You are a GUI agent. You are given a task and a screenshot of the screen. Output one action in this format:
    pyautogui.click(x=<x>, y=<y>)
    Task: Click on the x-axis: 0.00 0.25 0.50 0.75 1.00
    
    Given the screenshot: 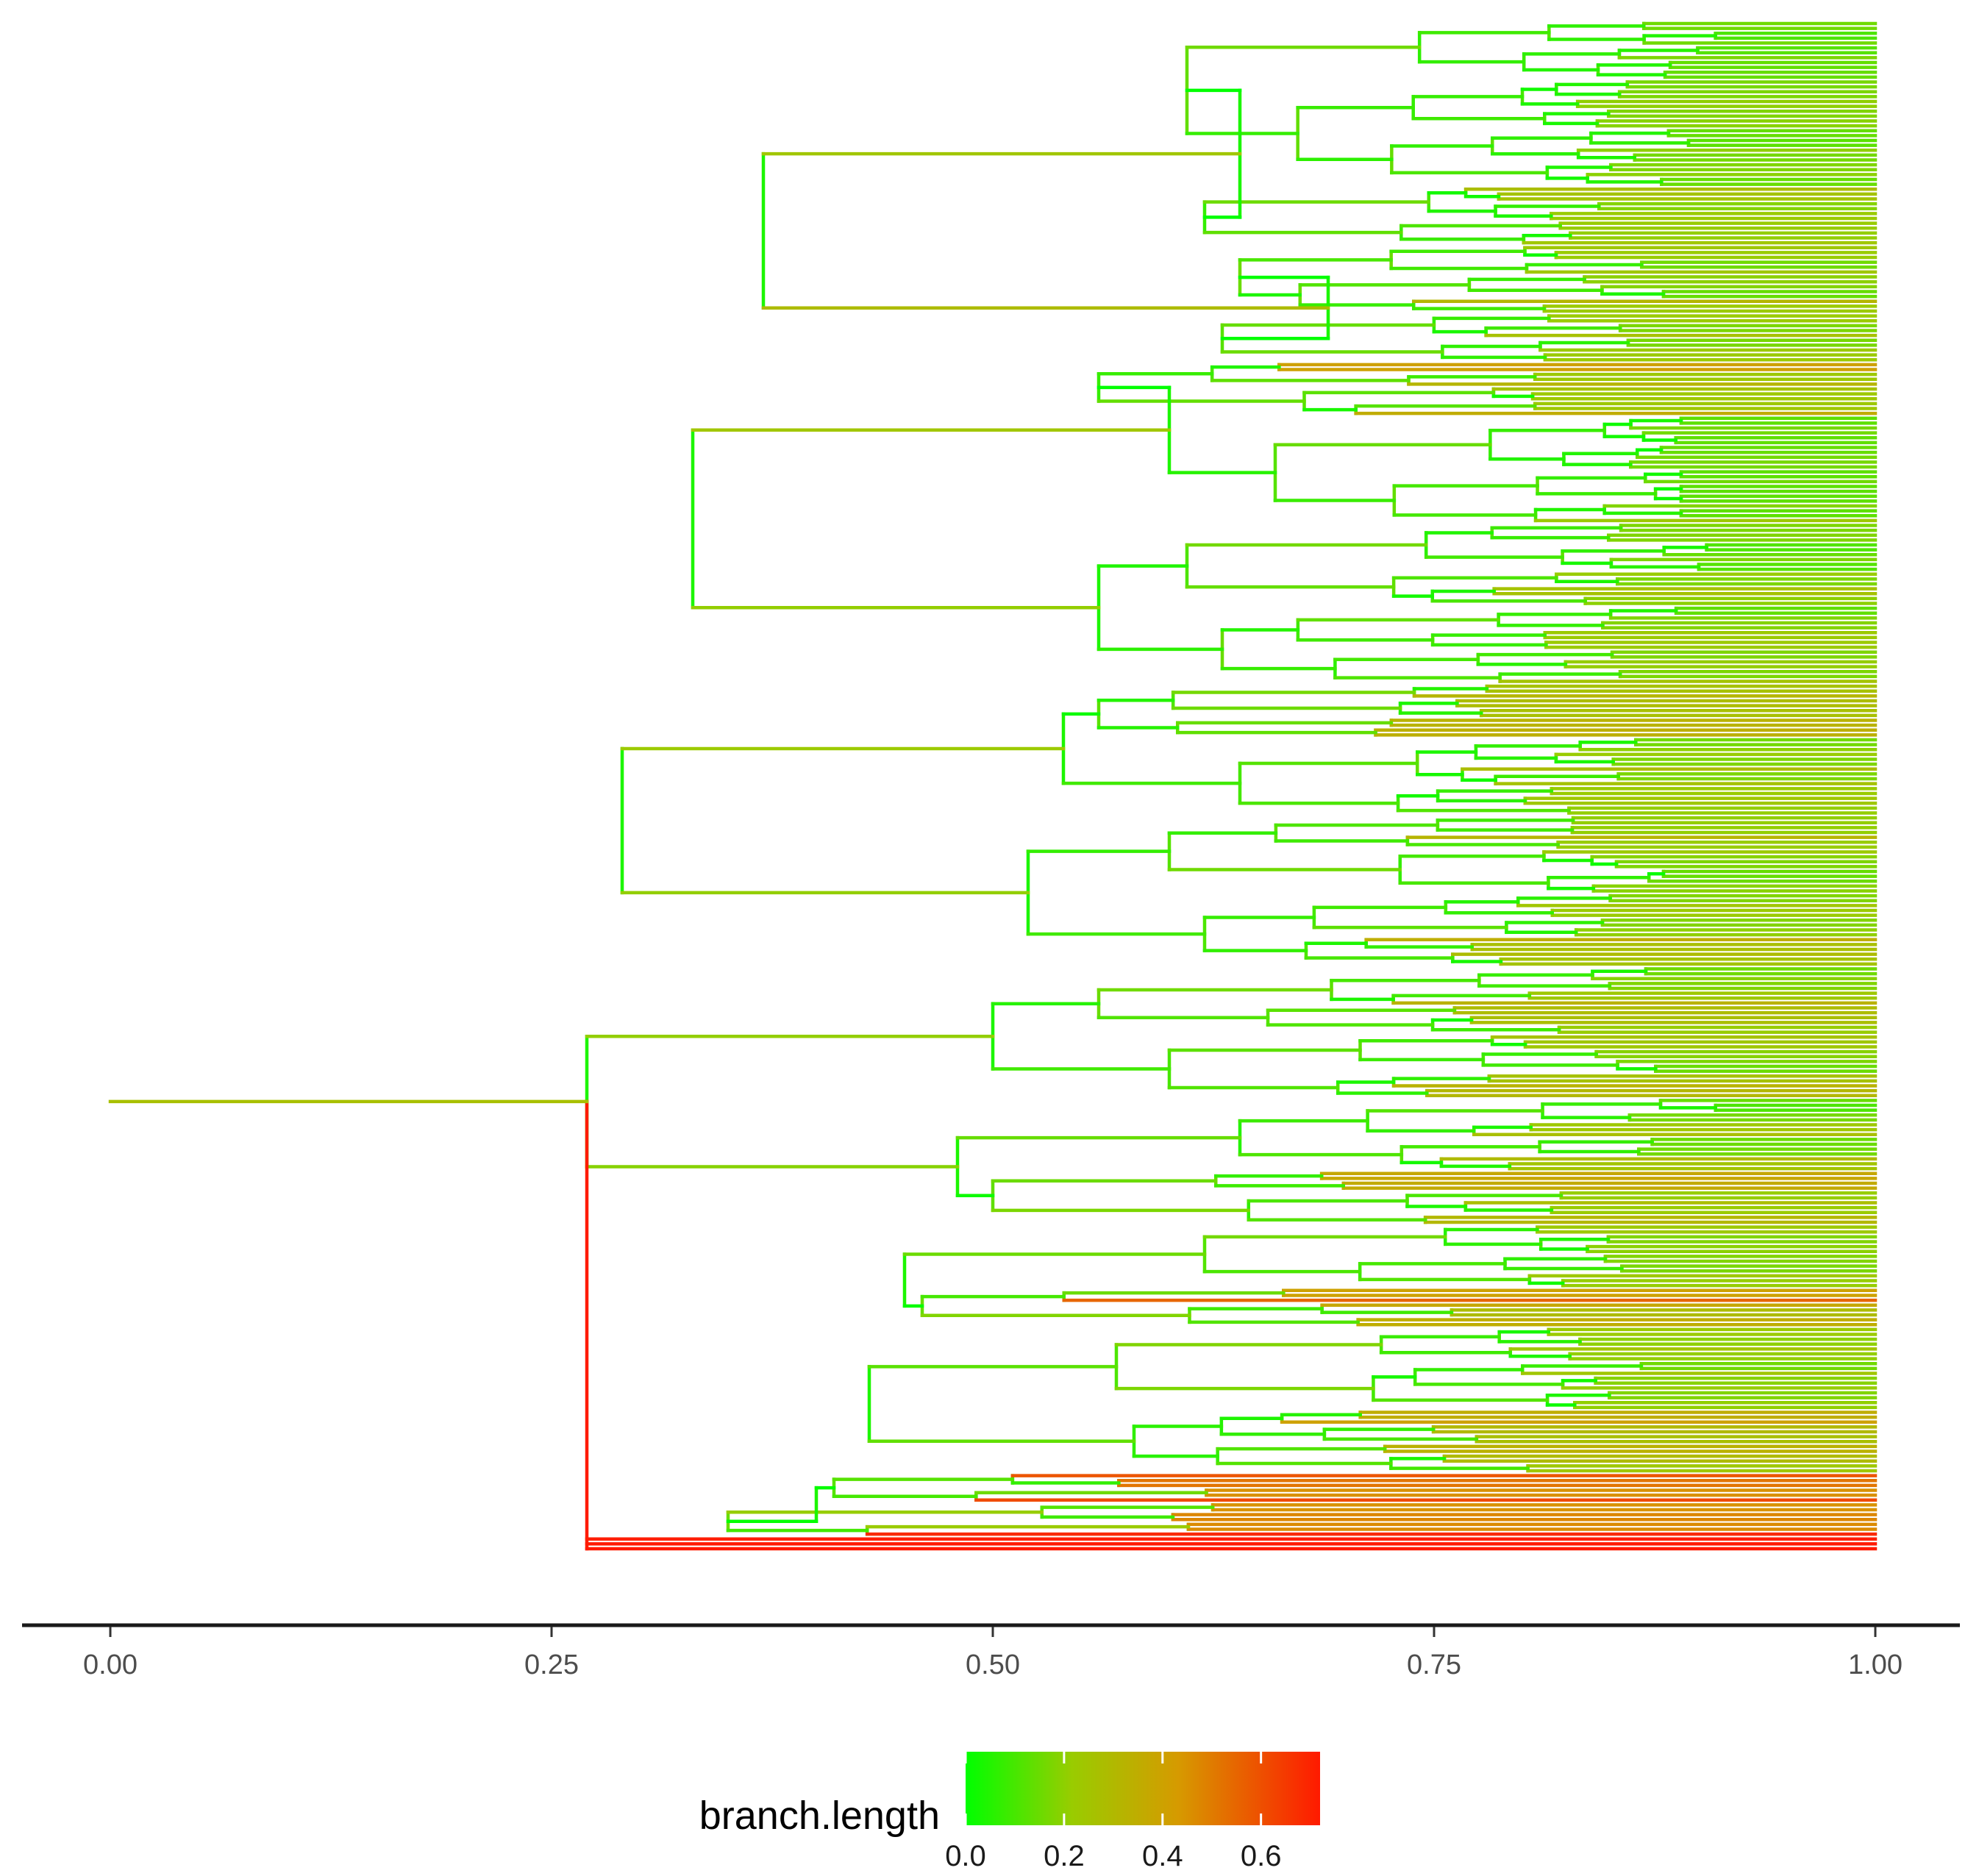 What is the action you would take?
    pyautogui.click(x=991, y=1651)
    